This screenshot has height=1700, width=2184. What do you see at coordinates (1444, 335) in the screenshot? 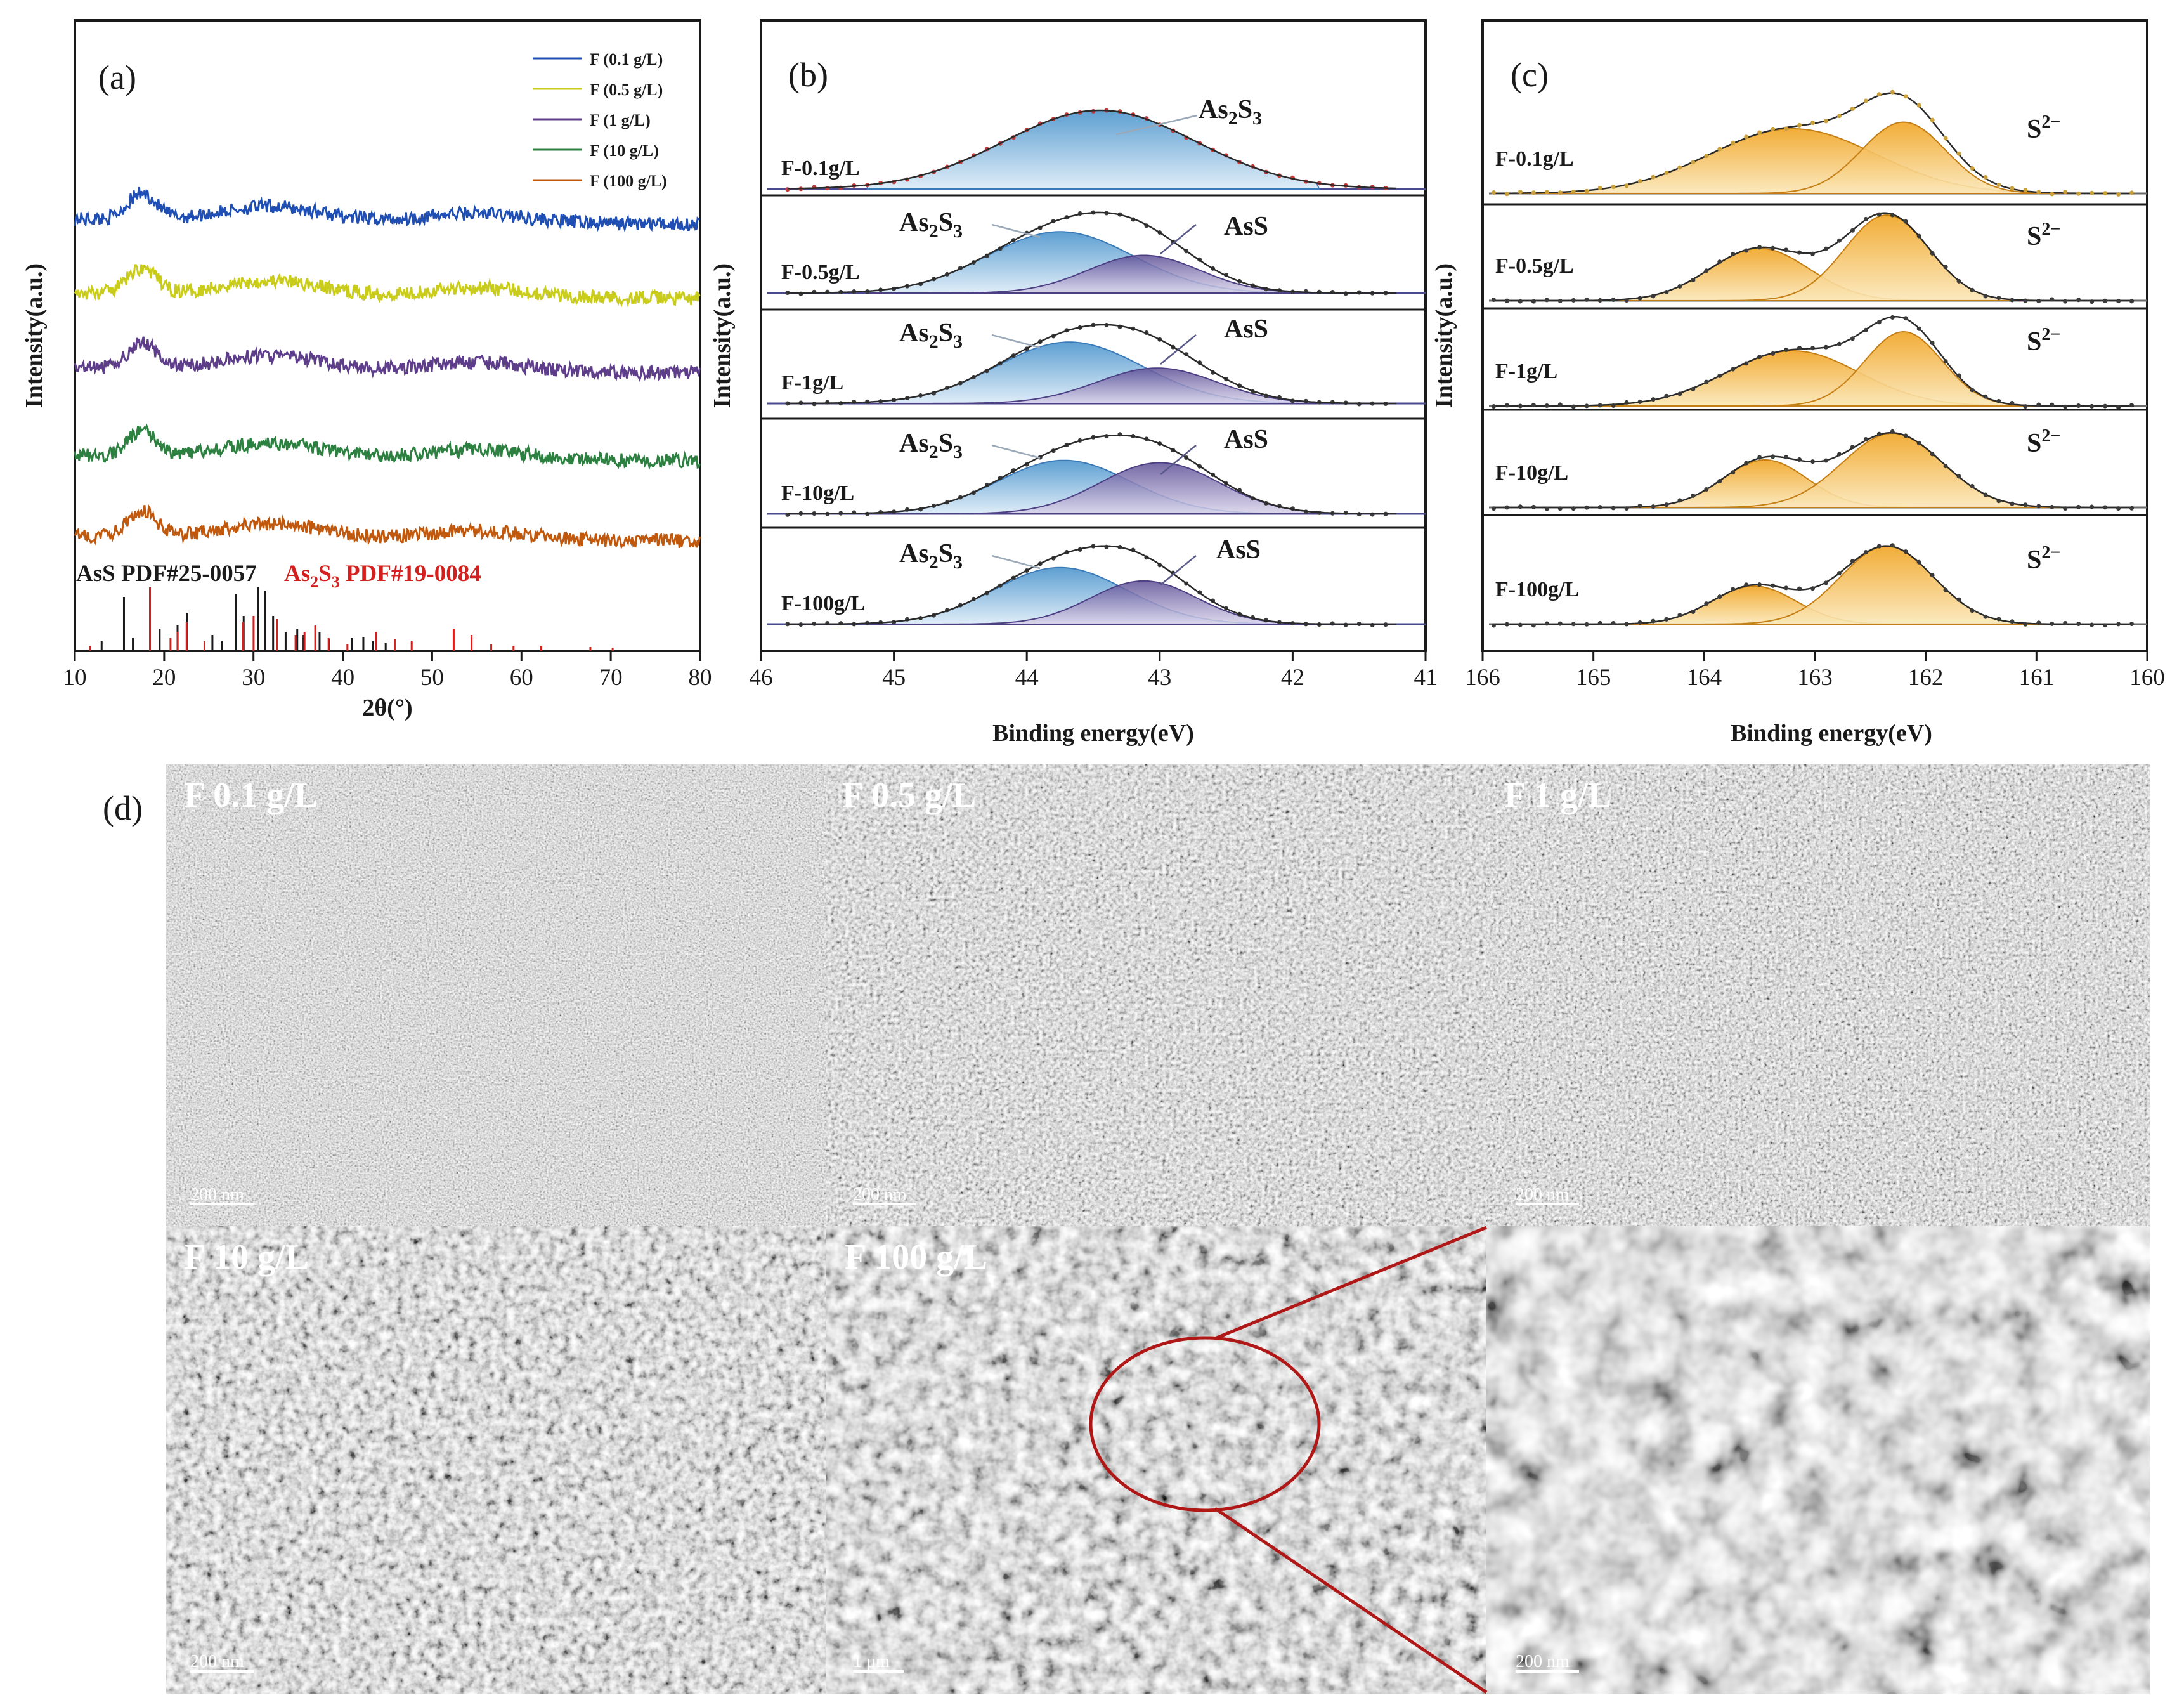
I see `panel-c-ylabel: Intensity(a.u.)` at bounding box center [1444, 335].